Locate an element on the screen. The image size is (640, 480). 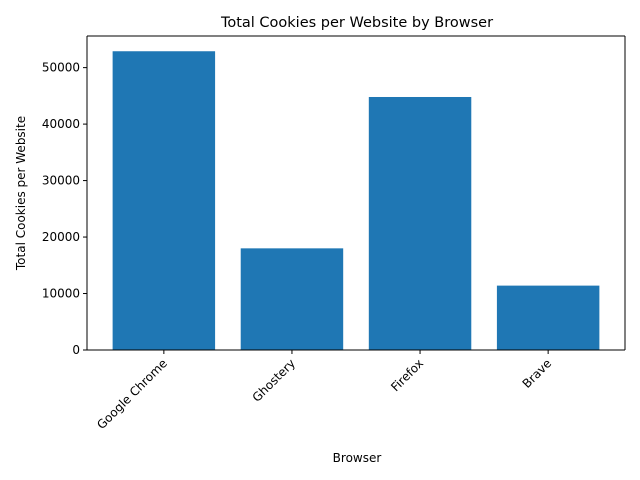
y-tick-label: 50000 is located at coordinates (61, 68).